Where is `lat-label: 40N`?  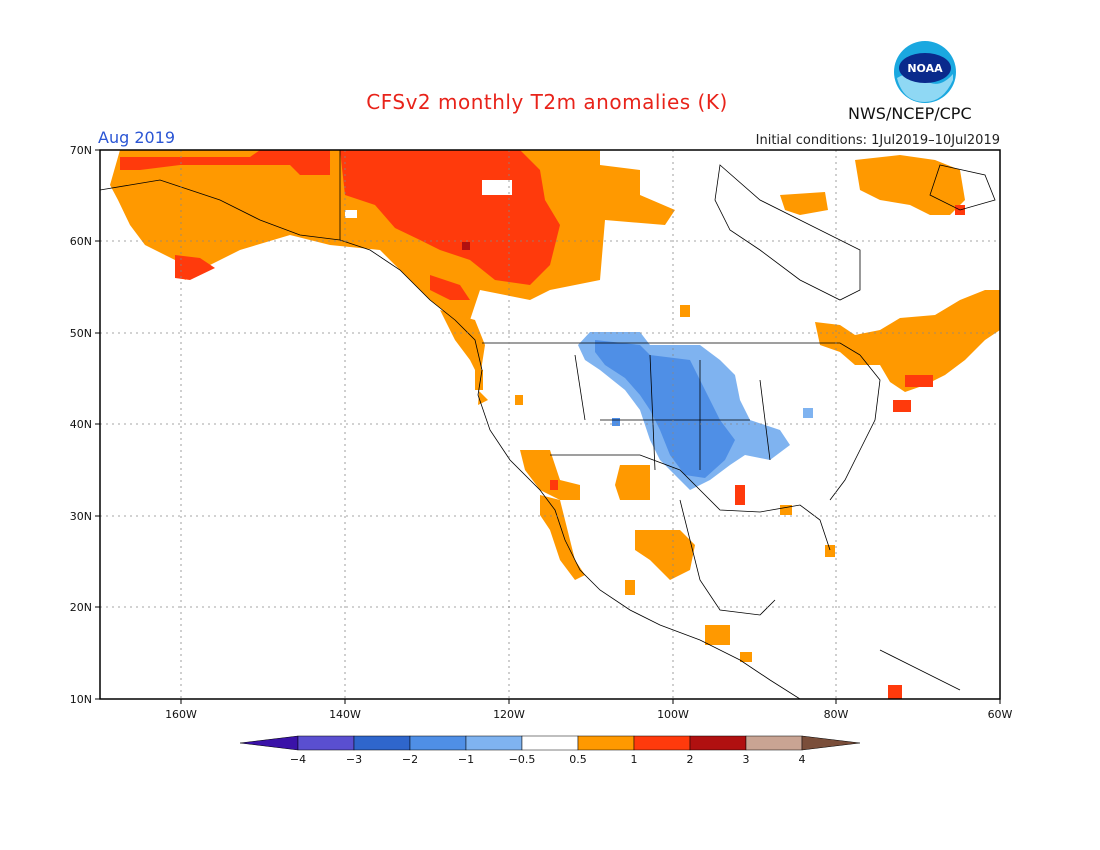
lat-label: 40N is located at coordinates (81, 424).